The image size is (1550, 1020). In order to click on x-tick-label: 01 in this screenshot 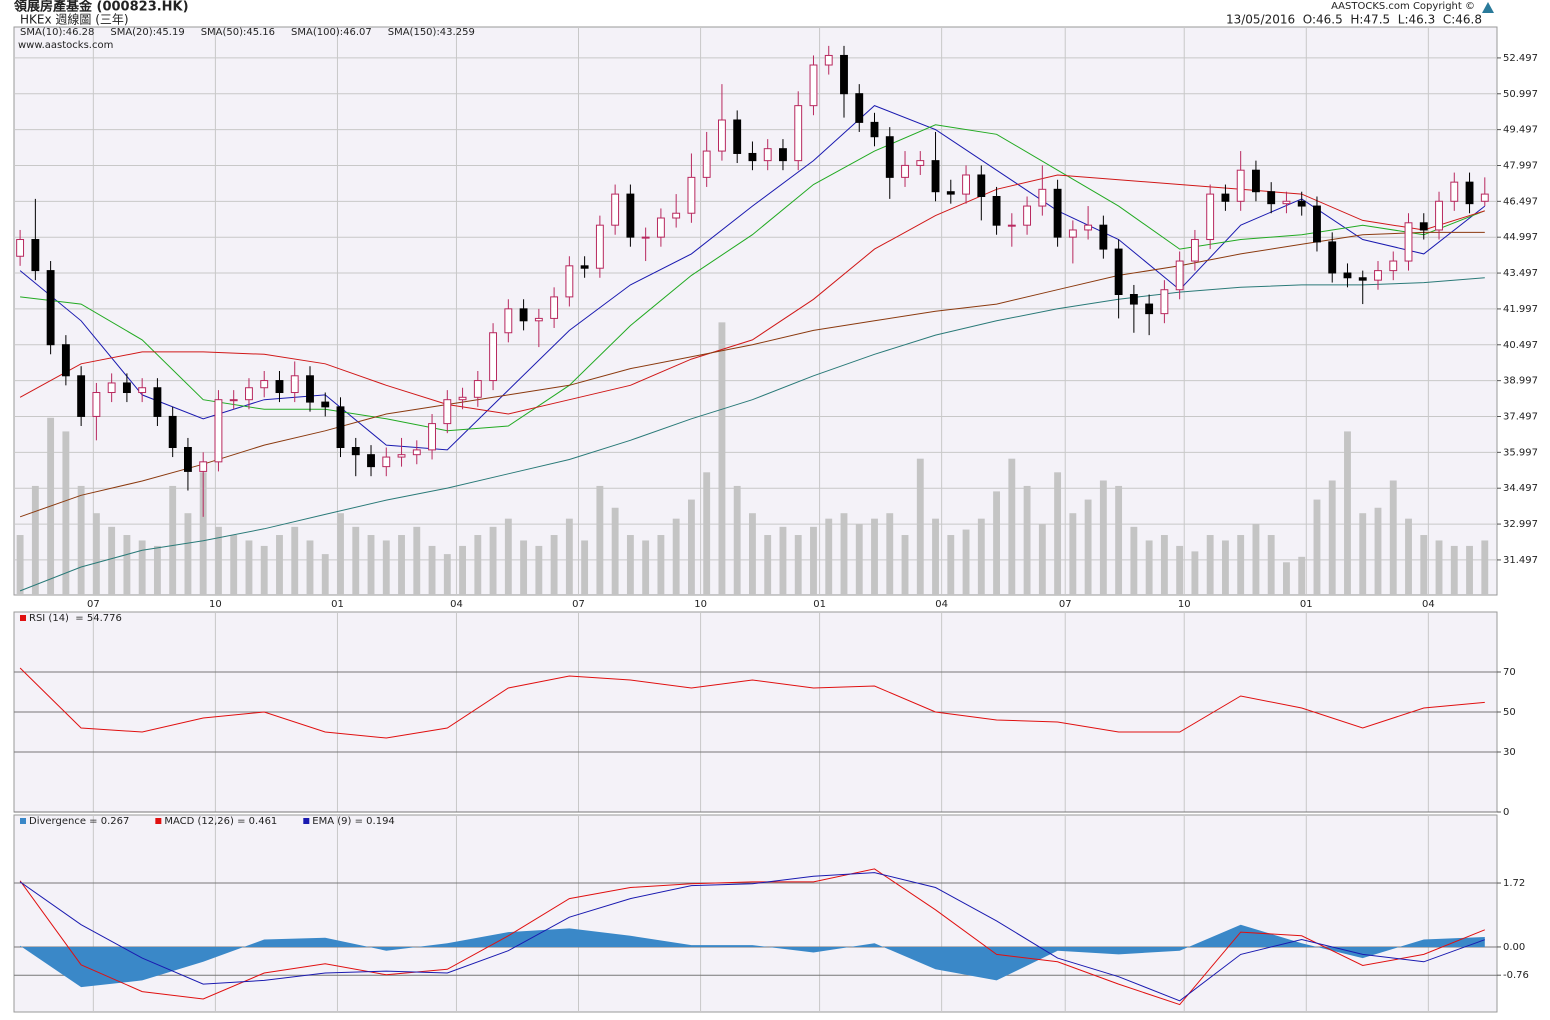, I will do `click(819, 604)`.